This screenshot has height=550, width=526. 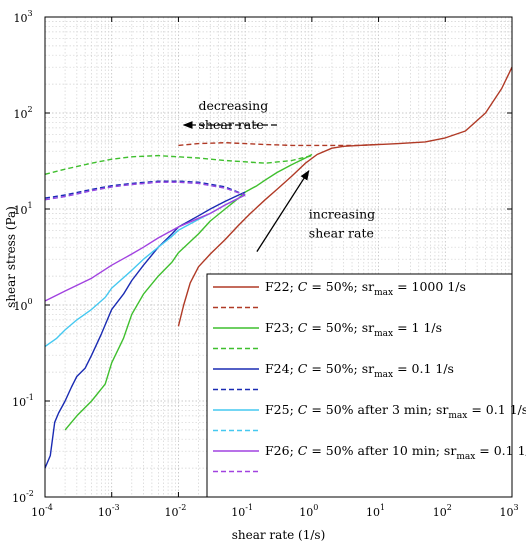 I want to click on x-tick-label: 10⁻⁴, so click(x=42, y=511).